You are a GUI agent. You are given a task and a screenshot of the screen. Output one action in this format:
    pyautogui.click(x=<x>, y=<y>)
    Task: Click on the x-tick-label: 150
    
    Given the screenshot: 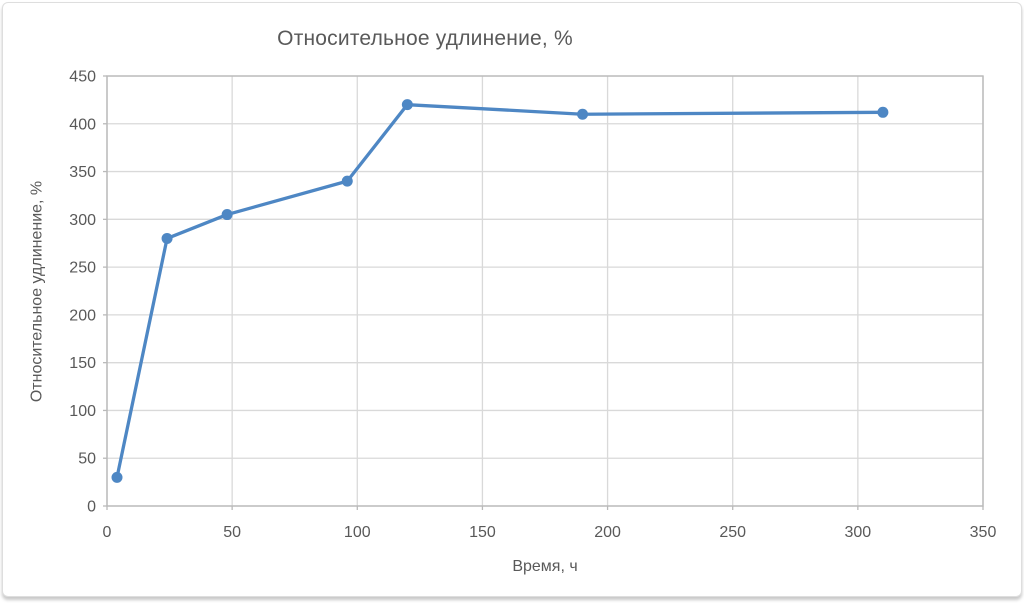 What is the action you would take?
    pyautogui.click(x=482, y=532)
    